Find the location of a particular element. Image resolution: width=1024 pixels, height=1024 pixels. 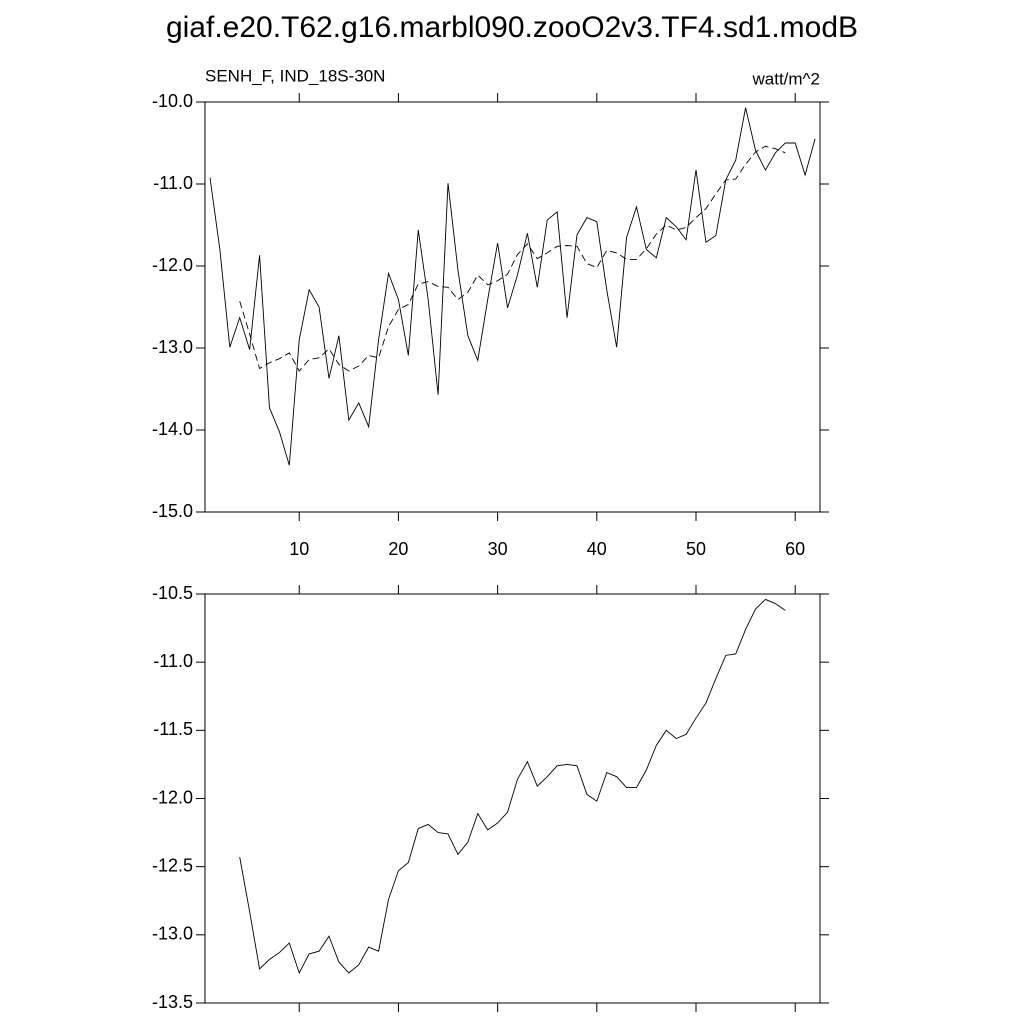

y-tick-label: -13.5 is located at coordinates (172, 1002).